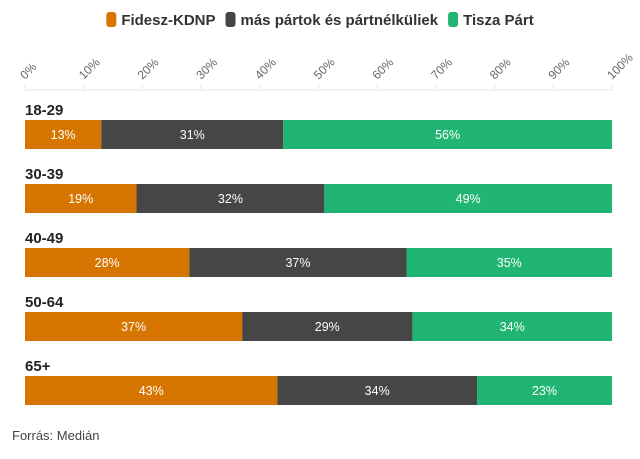 This screenshot has height=459, width=640. Describe the element at coordinates (559, 68) in the screenshot. I see `tick-label: 90%` at that location.